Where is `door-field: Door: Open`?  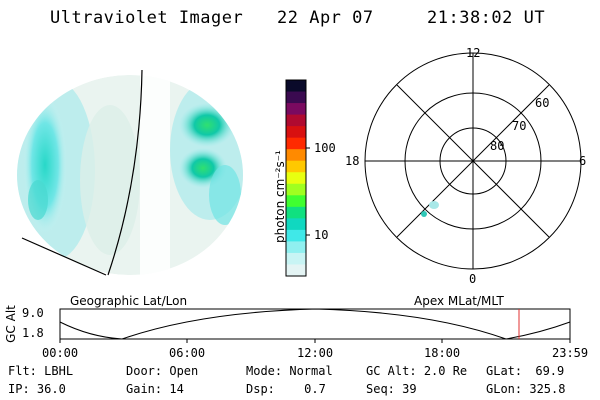 door-field: Door: Open is located at coordinates (162, 371).